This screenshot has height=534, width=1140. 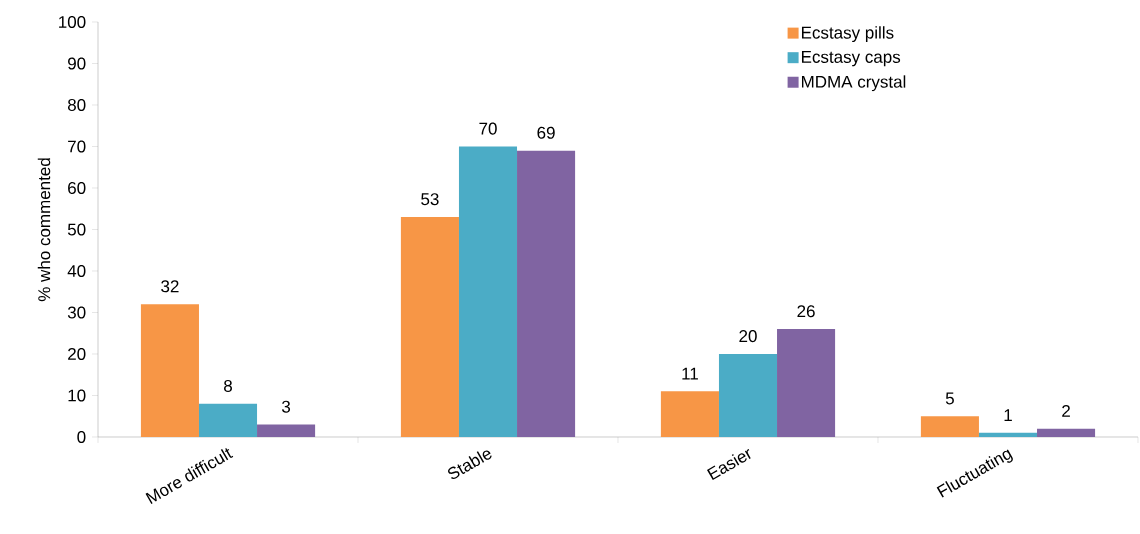 I want to click on y-tick-label: 90, so click(x=77, y=63).